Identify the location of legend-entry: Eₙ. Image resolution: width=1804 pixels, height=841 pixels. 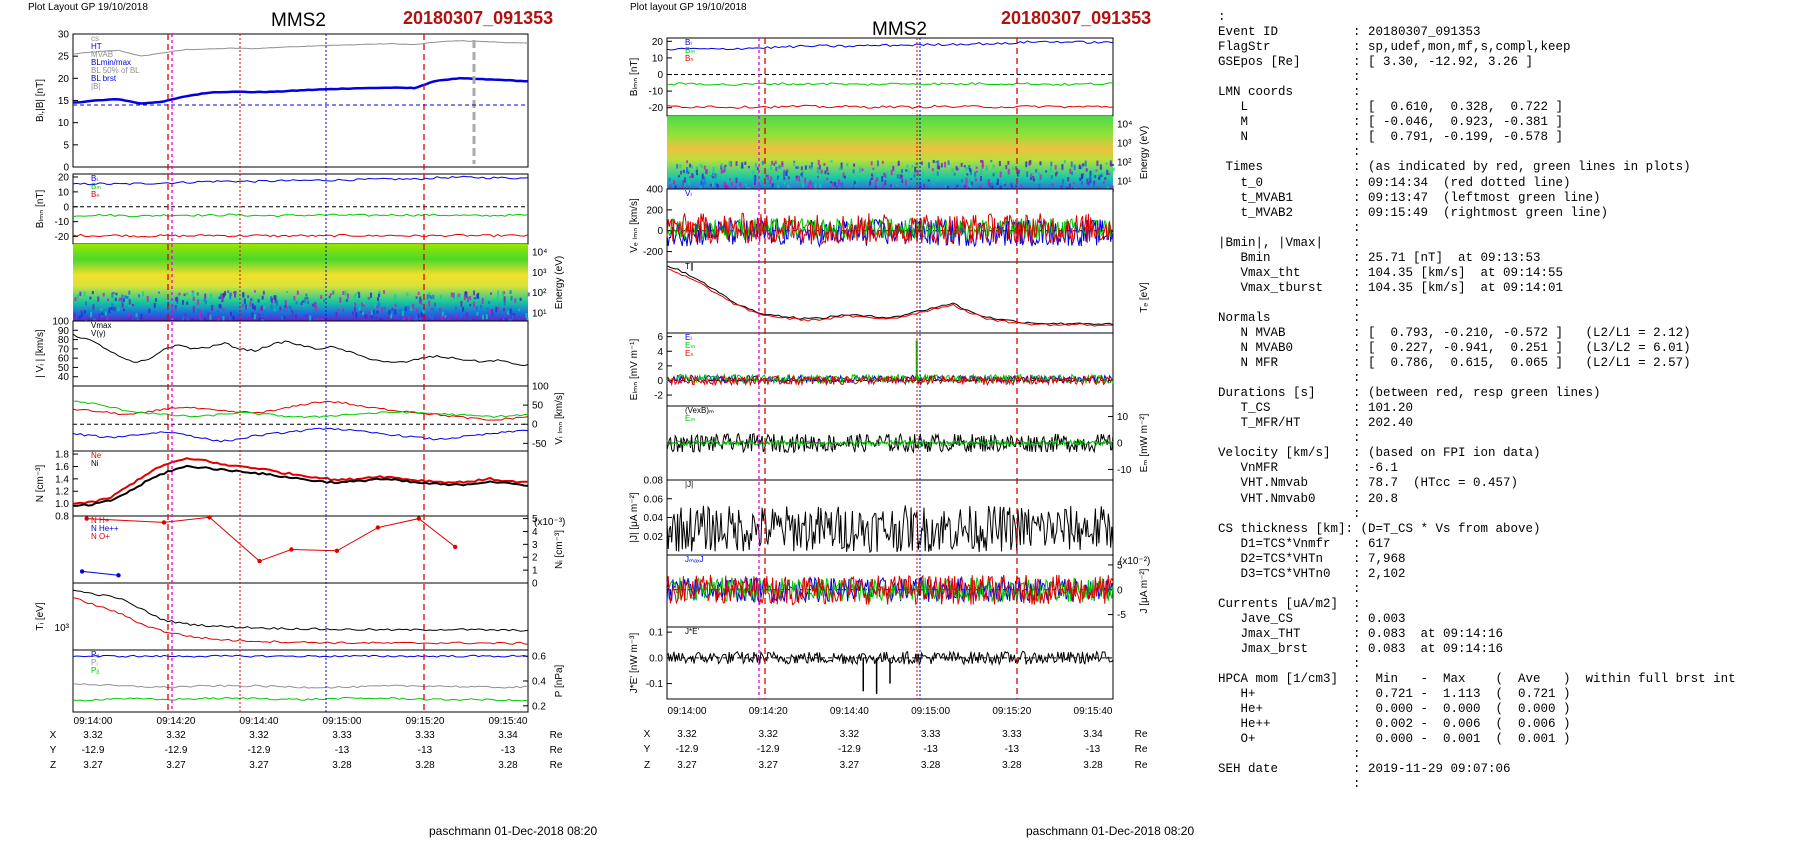
(689, 353).